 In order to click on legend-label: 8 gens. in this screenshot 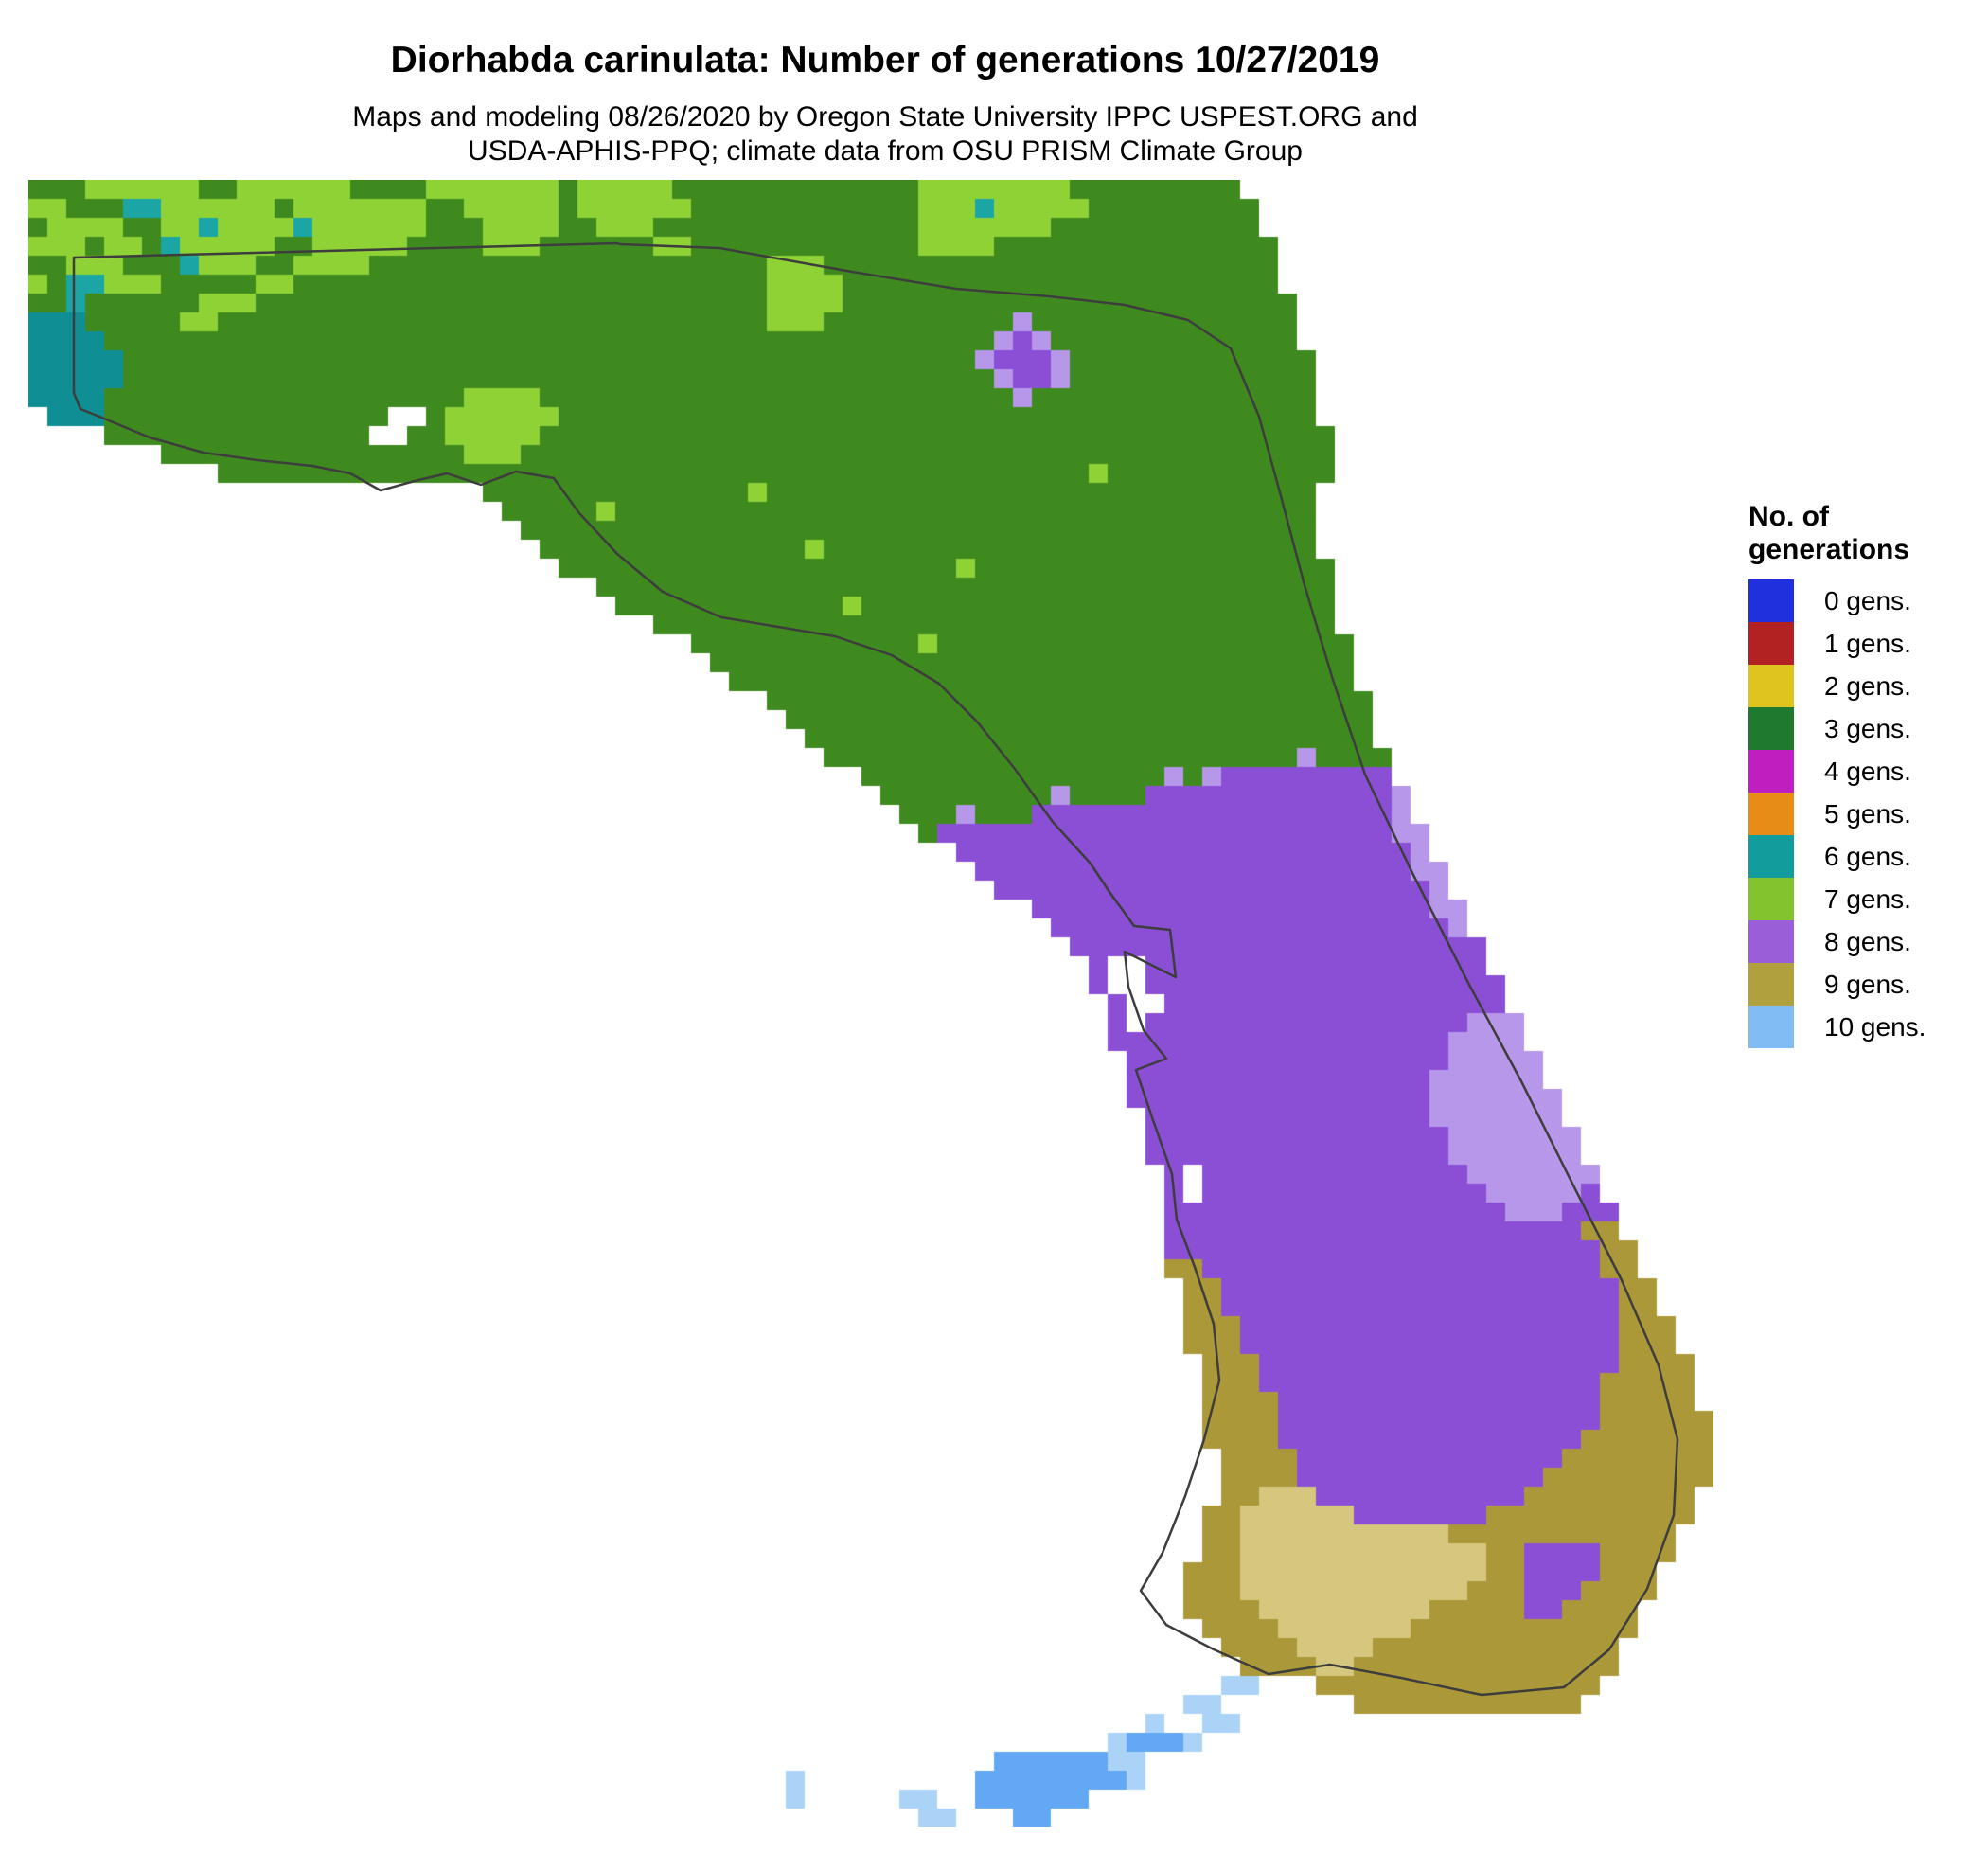, I will do `click(1867, 941)`.